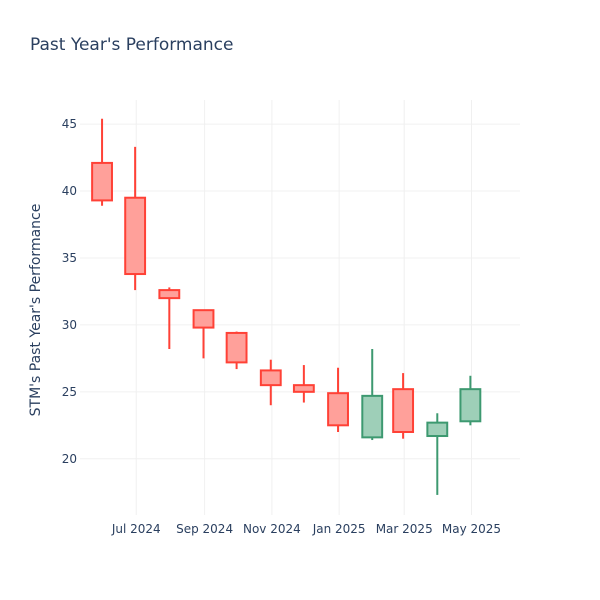  What do you see at coordinates (471, 529) in the screenshot?
I see `x-tick-label: May 2025` at bounding box center [471, 529].